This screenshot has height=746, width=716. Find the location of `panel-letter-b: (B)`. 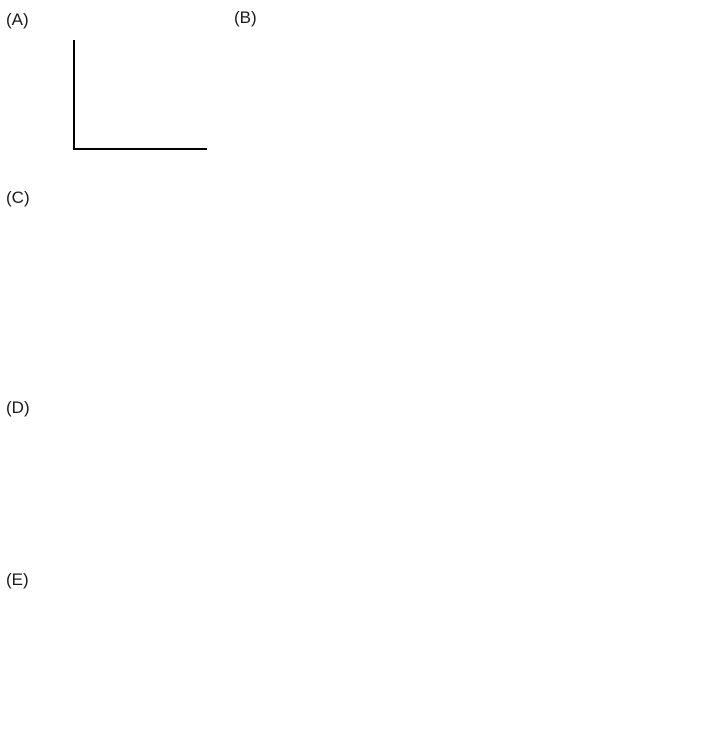

panel-letter-b: (B) is located at coordinates (245, 17).